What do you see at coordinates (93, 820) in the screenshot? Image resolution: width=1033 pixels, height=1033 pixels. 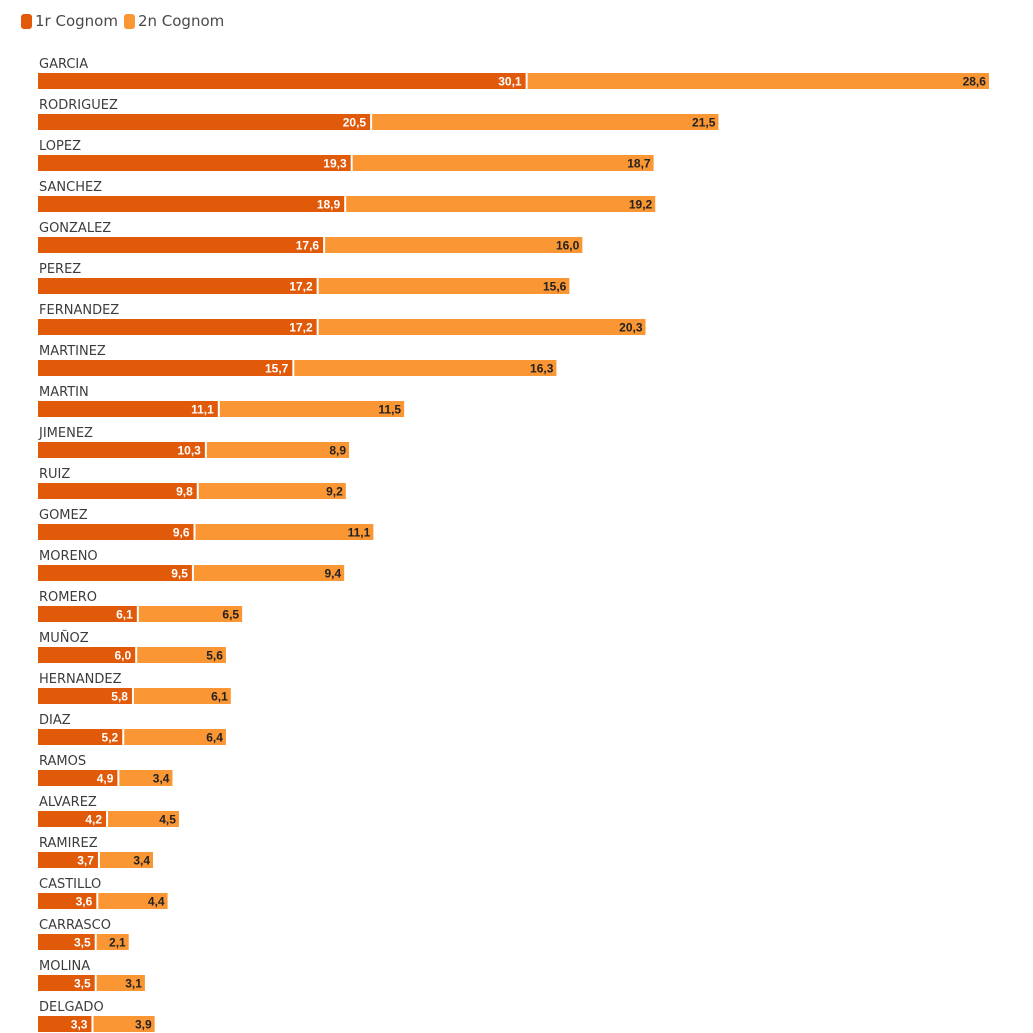 I see `value-label-first-surname: 4,2` at bounding box center [93, 820].